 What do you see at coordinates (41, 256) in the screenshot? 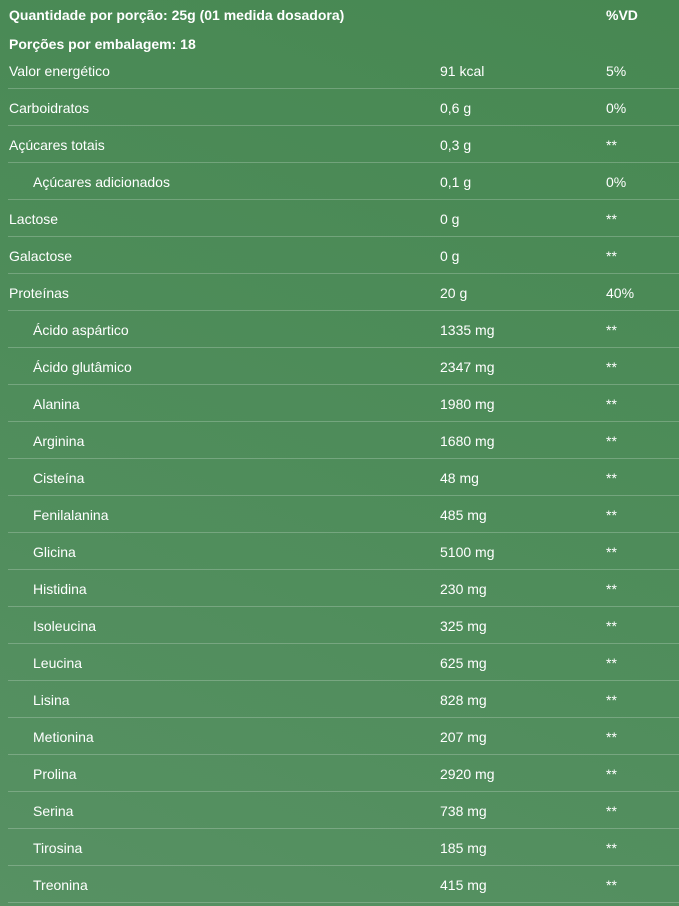
I see `nutrient-name: Galactose` at bounding box center [41, 256].